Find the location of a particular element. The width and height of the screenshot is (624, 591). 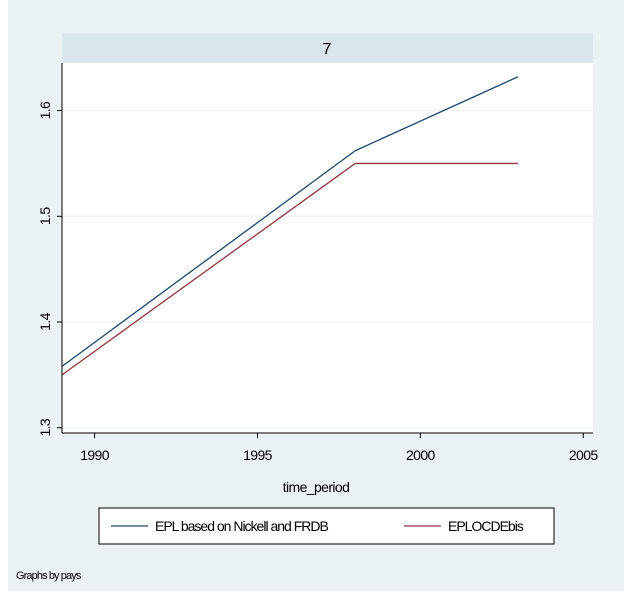

y-tick-label-0: 1.3 is located at coordinates (45, 427).